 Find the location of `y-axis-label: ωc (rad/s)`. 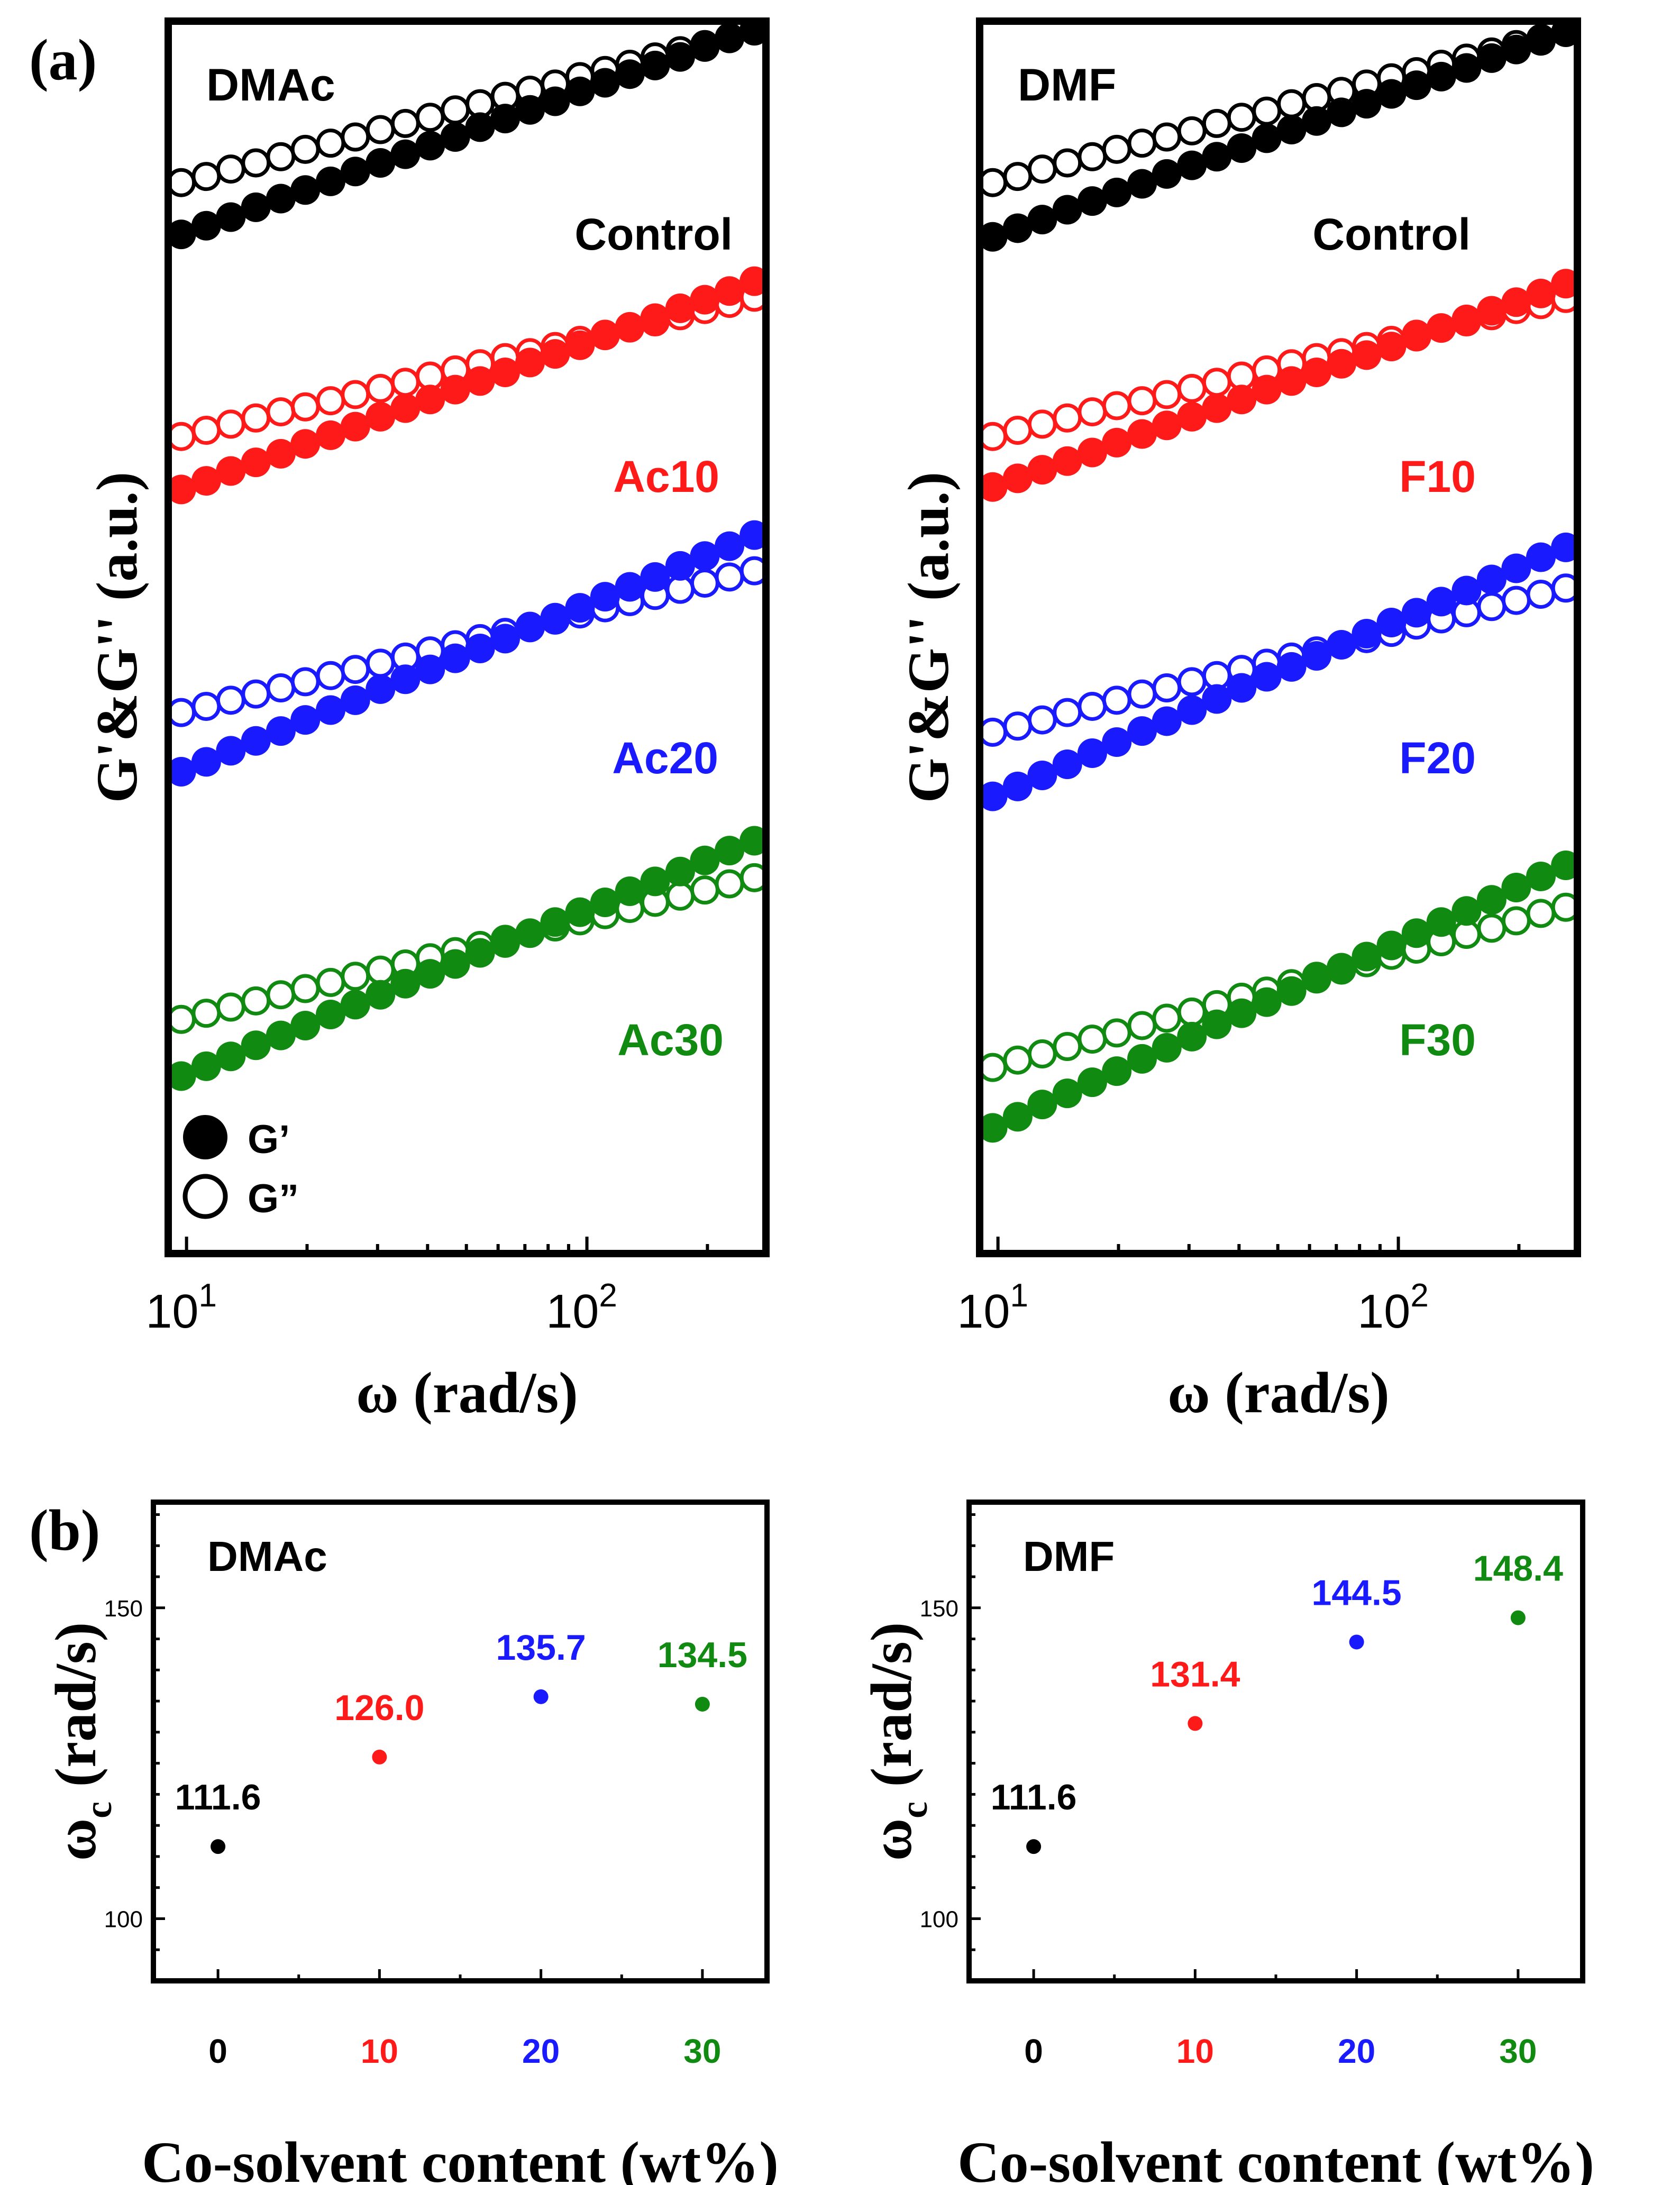

y-axis-label: ωc (rad/s) is located at coordinates (897, 1741).